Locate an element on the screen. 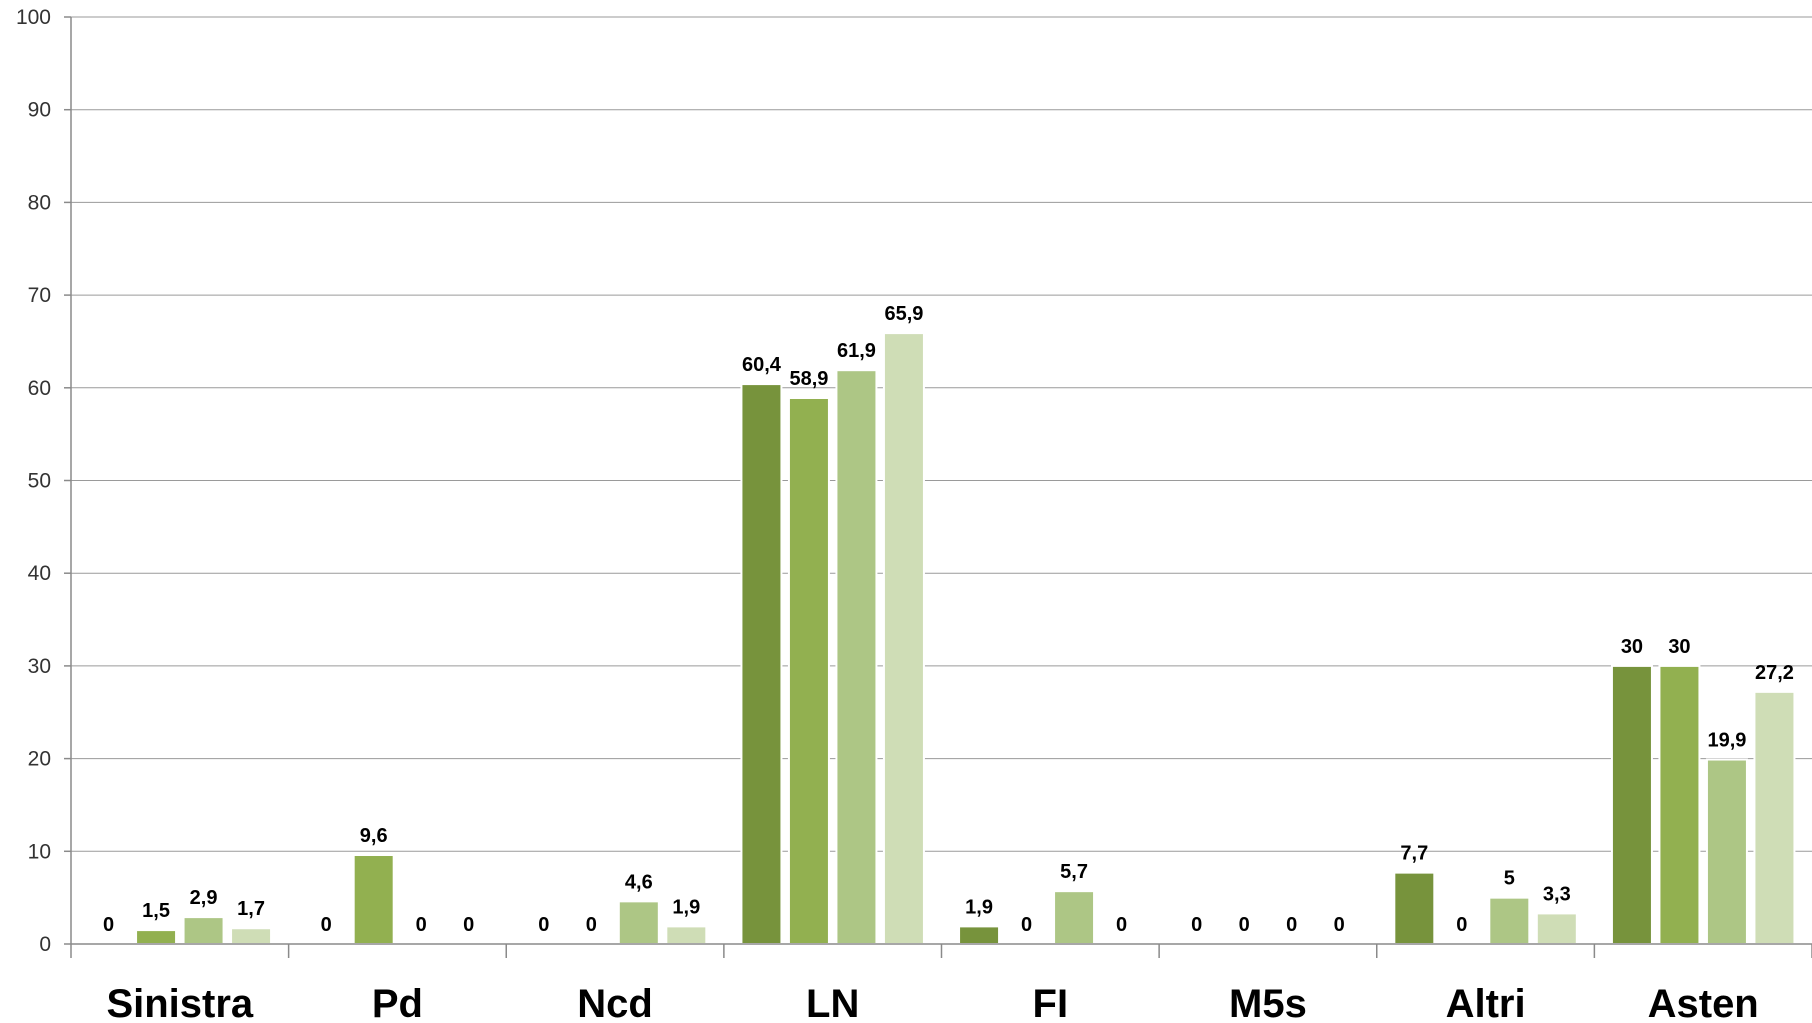 The height and width of the screenshot is (1023, 1812). data-label: 4,6 is located at coordinates (639, 882).